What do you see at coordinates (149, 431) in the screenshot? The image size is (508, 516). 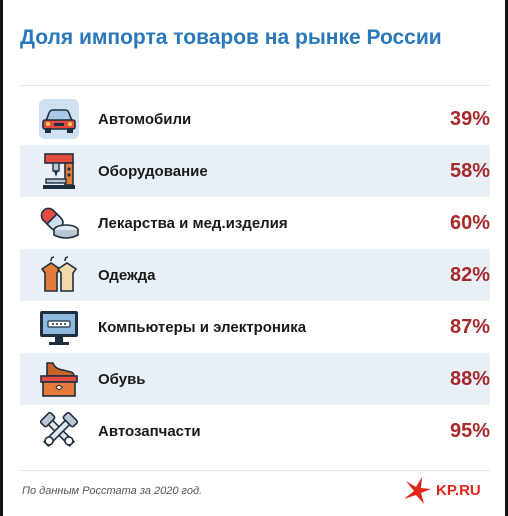 I see `row-label: Автозапчасти` at bounding box center [149, 431].